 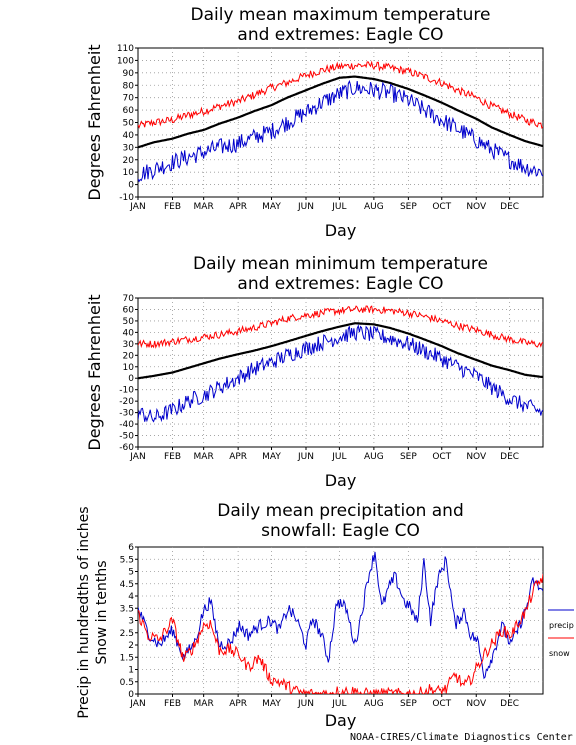 What do you see at coordinates (340, 264) in the screenshot?
I see `chart-title-line: Daily mean minimum temperature` at bounding box center [340, 264].